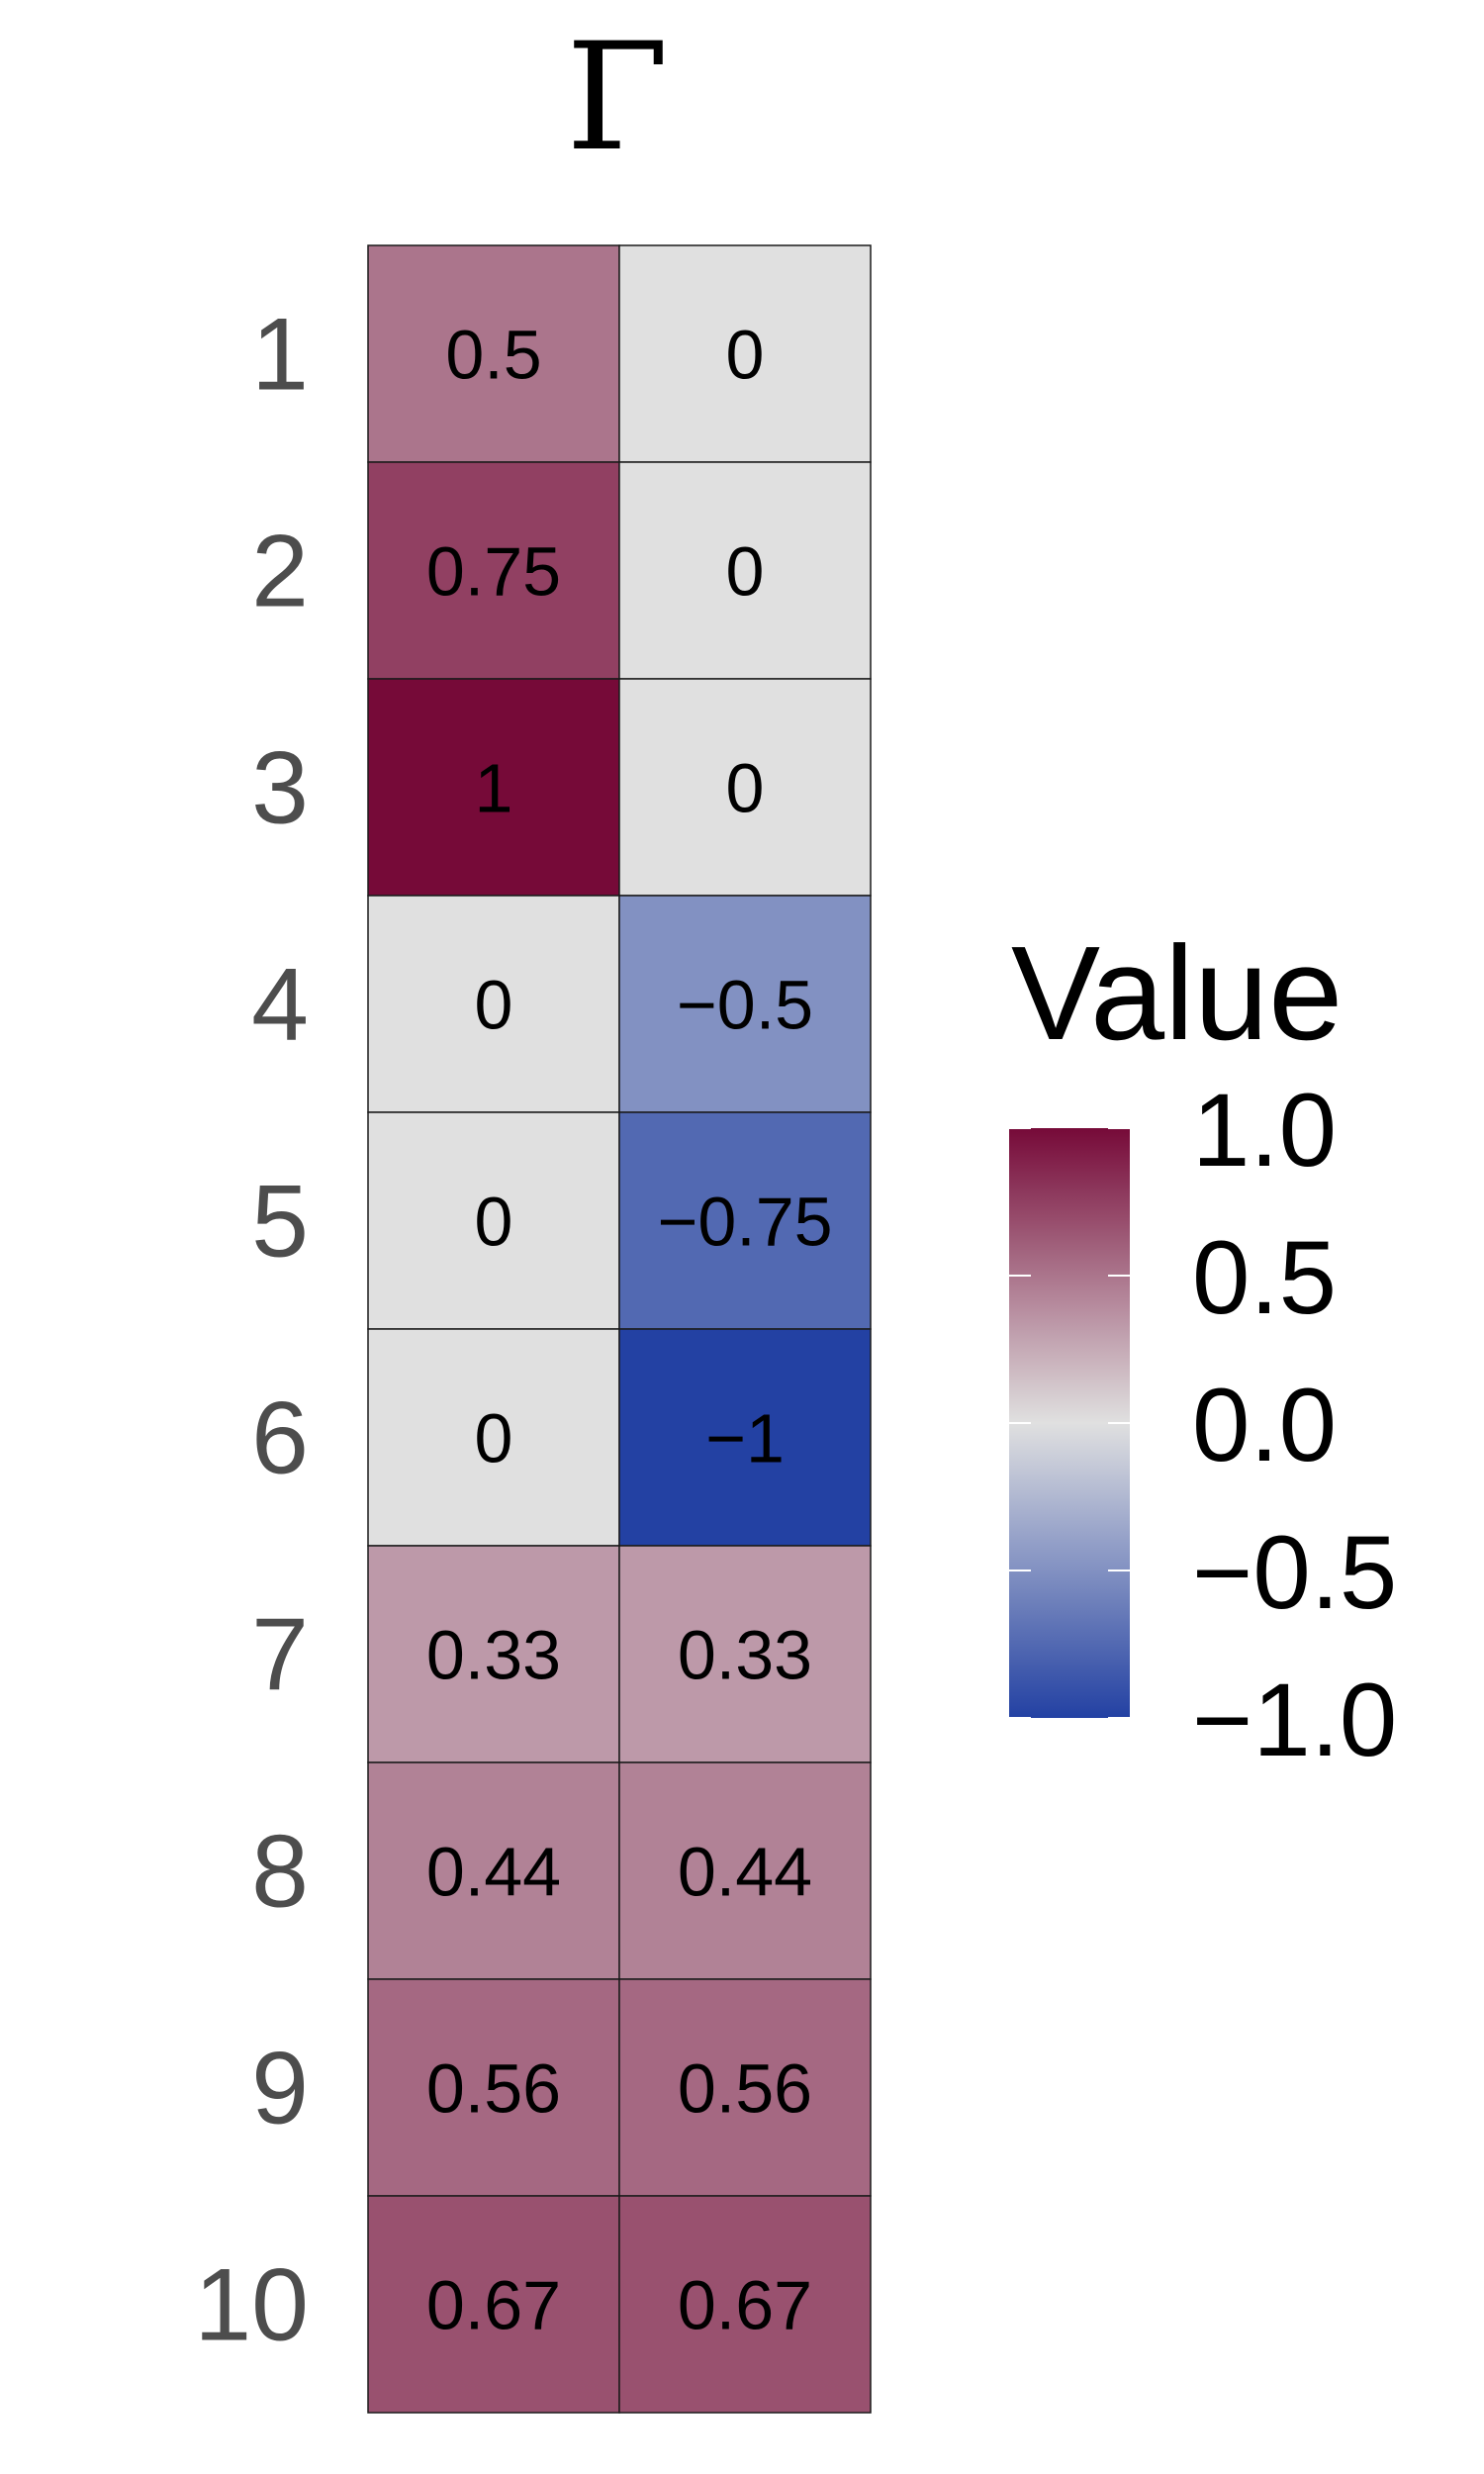  I want to click on cell-value-label: −0.75, so click(744, 1222).